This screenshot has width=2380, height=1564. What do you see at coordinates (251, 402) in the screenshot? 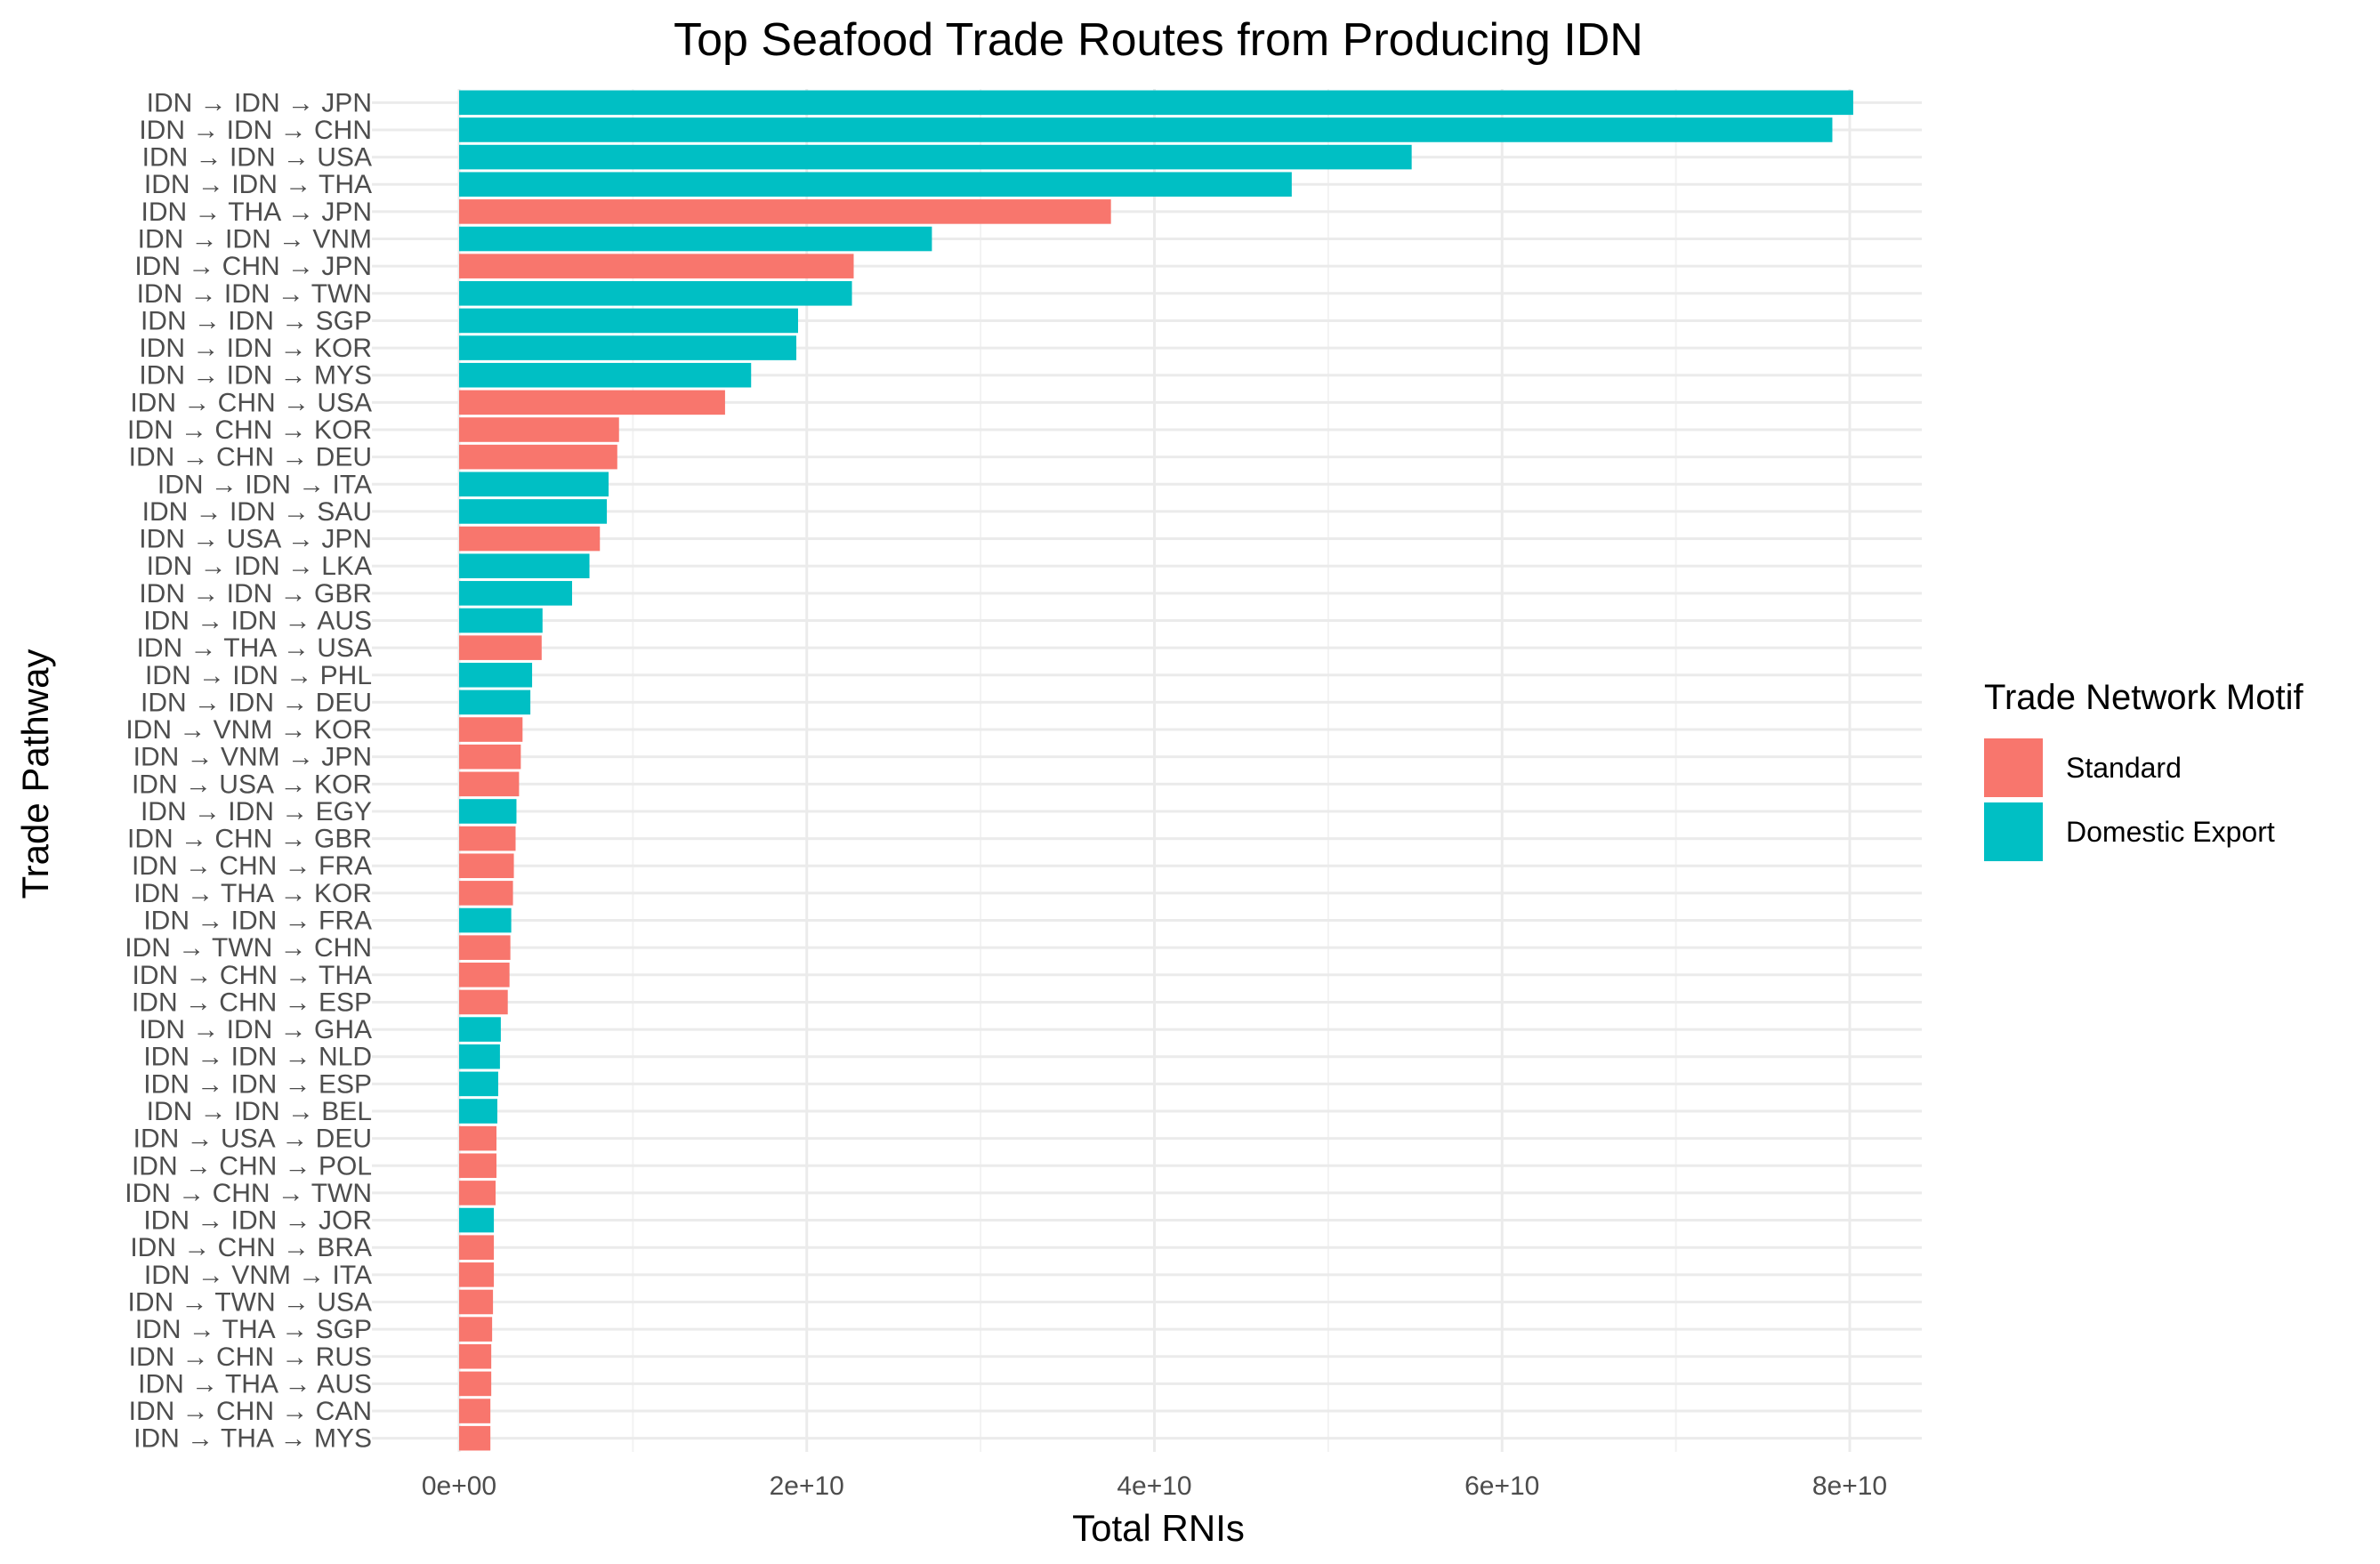
I see `y-tick-label: IDN → CHN → USA` at bounding box center [251, 402].